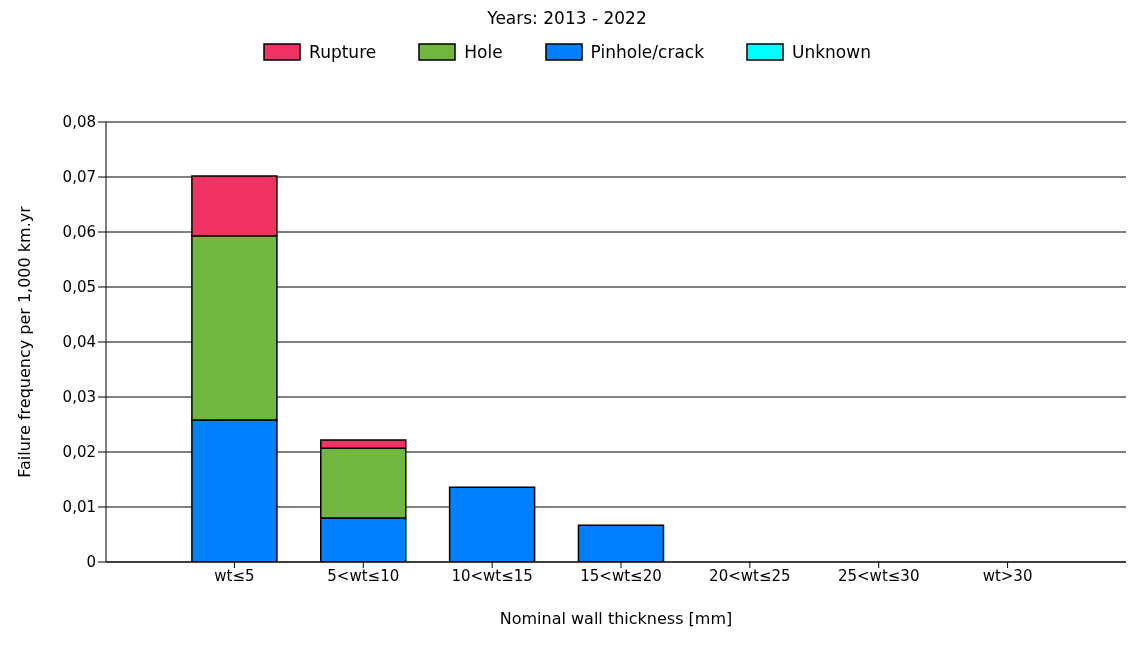 Image resolution: width=1134 pixels, height=649 pixels. I want to click on legend-label: Unknown, so click(831, 52).